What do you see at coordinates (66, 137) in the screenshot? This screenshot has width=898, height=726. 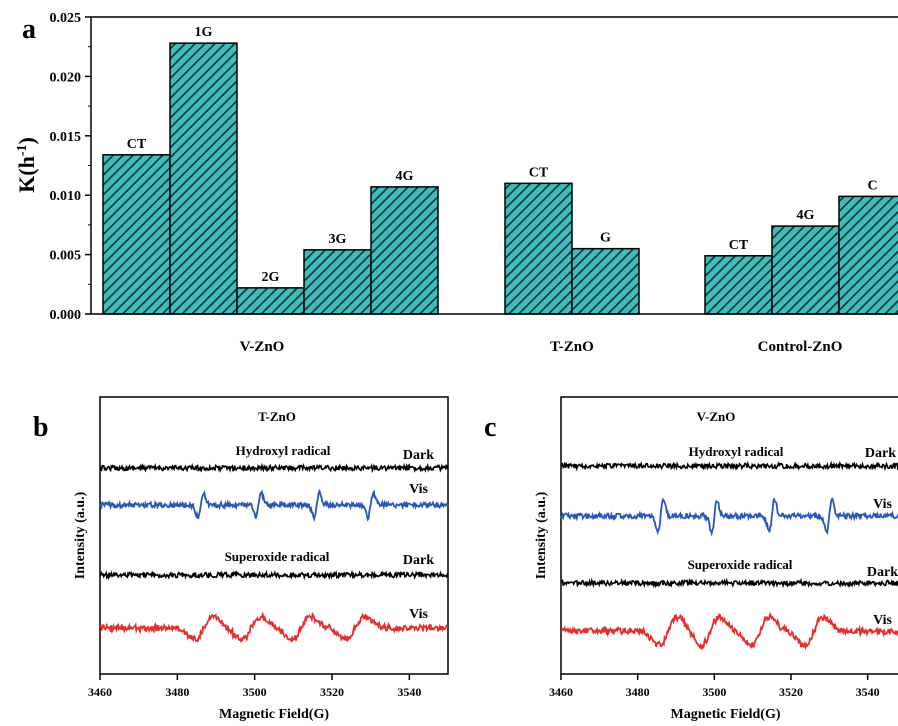 I see `y-tick-label: 0.015` at bounding box center [66, 137].